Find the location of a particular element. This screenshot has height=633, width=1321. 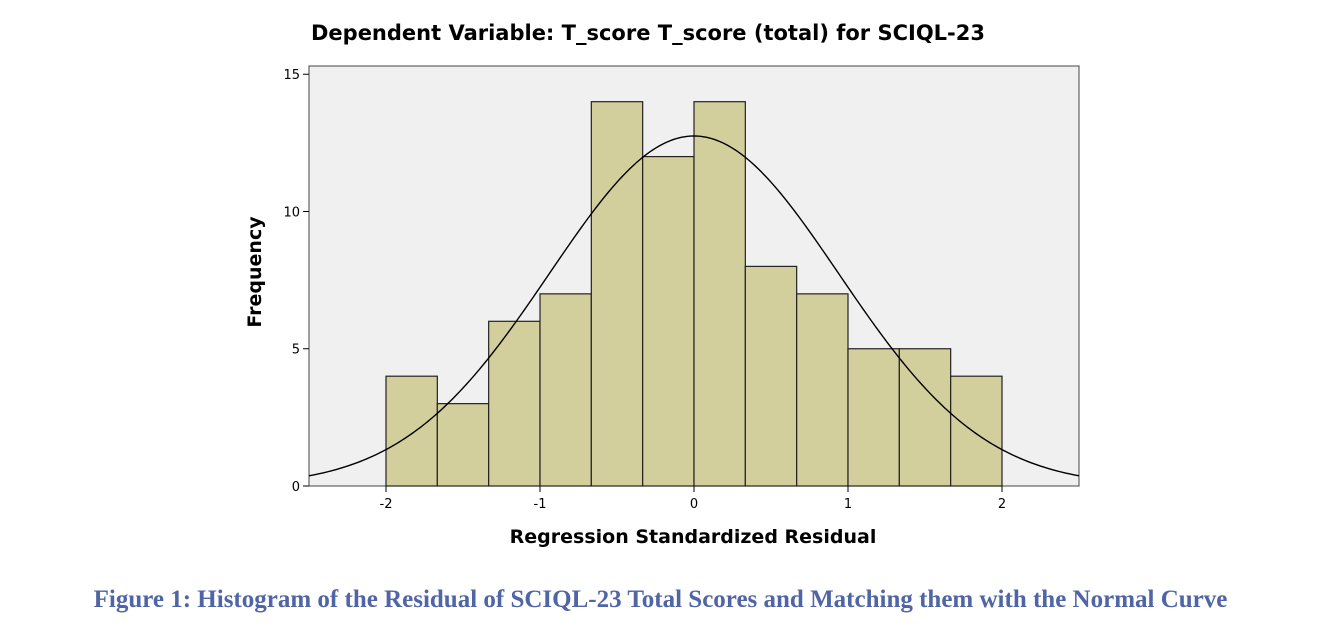

x-axis-title: Regression Standardized Residual is located at coordinates (693, 537).